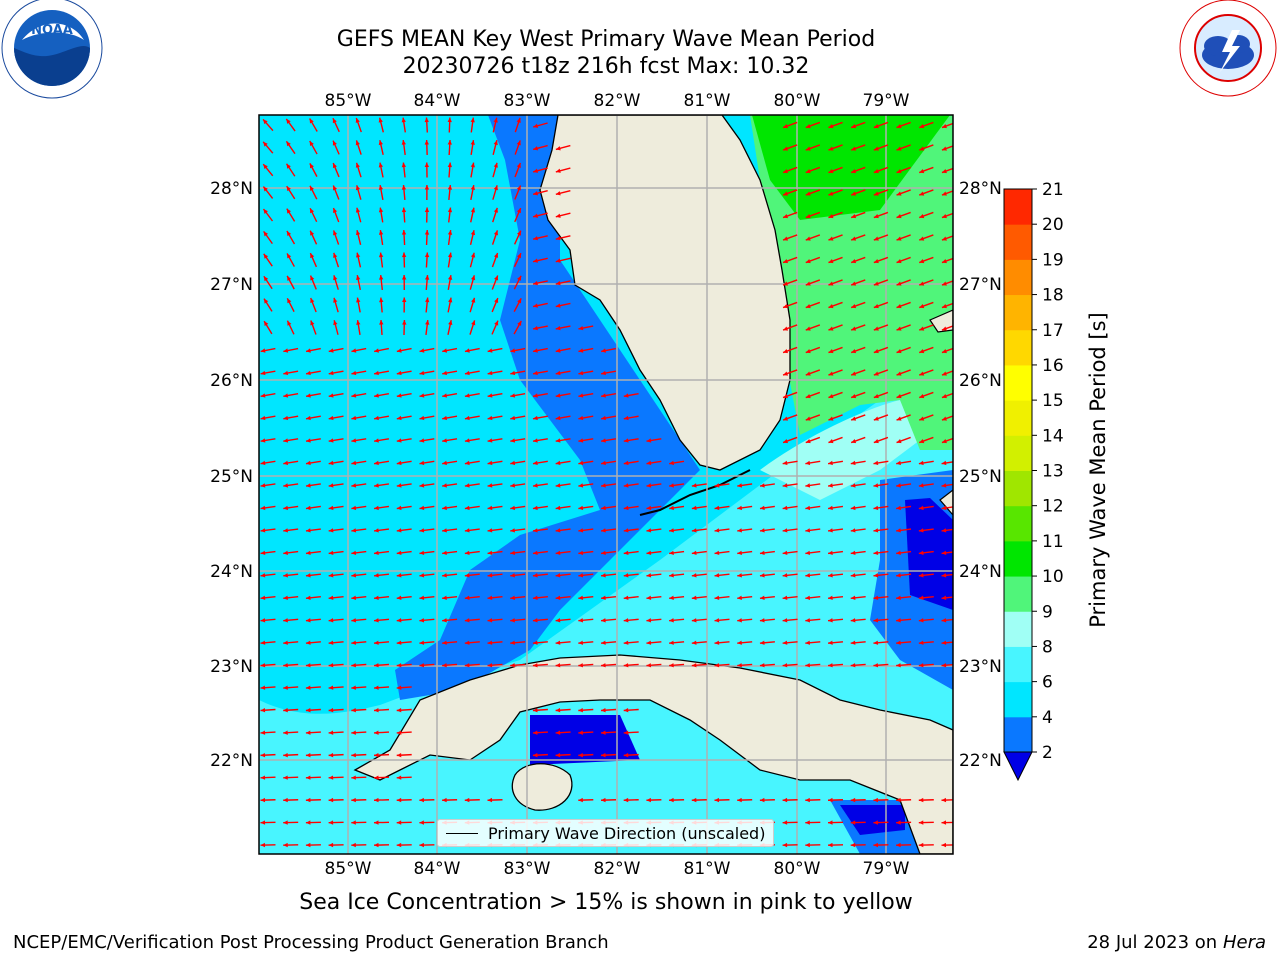 The width and height of the screenshot is (1280, 960). What do you see at coordinates (1018, 594) in the screenshot?
I see `colorbar-segment` at bounding box center [1018, 594].